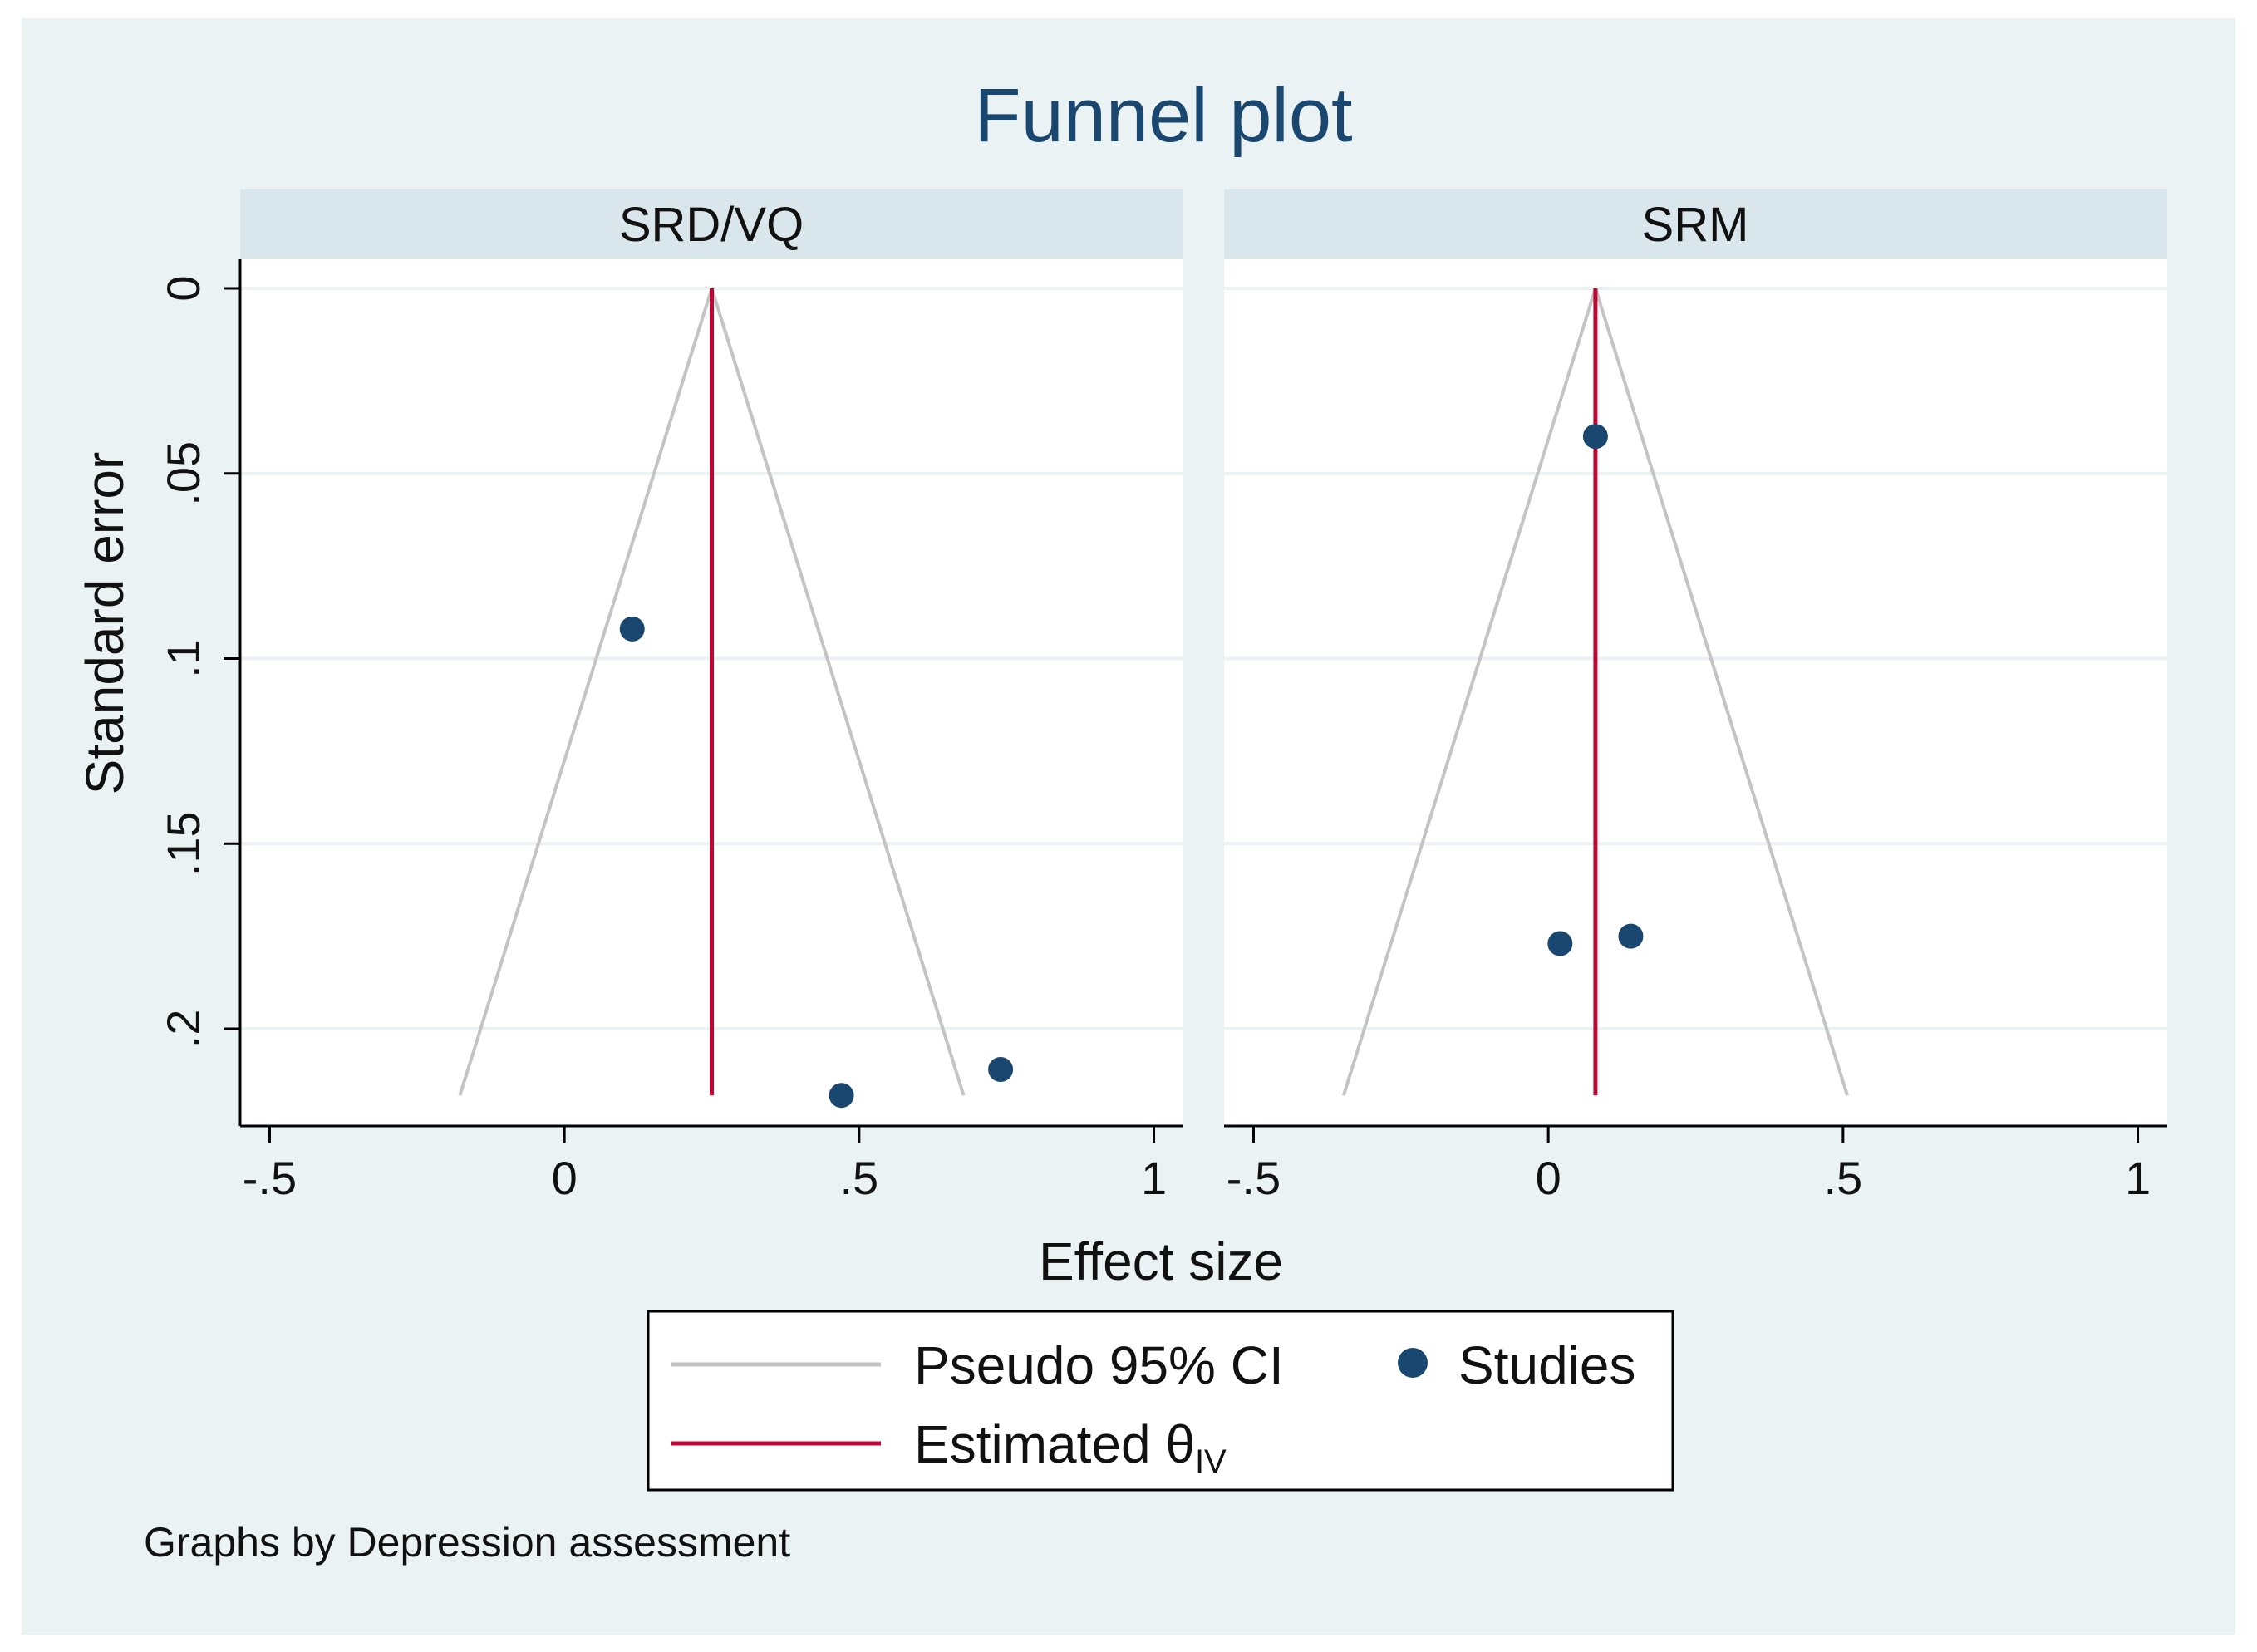 This screenshot has width=2257, height=1652. What do you see at coordinates (1254, 1178) in the screenshot?
I see `x-tick-label-2-0: -.5` at bounding box center [1254, 1178].